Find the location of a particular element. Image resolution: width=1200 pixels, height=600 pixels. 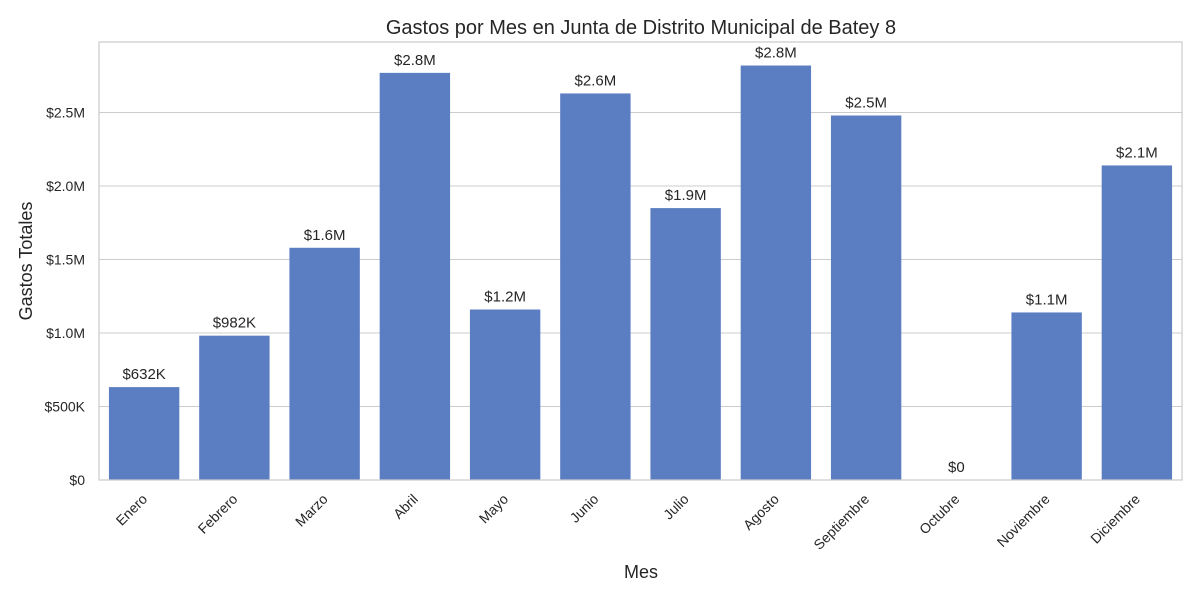

y-tick-label: $2.0M is located at coordinates (65, 186).